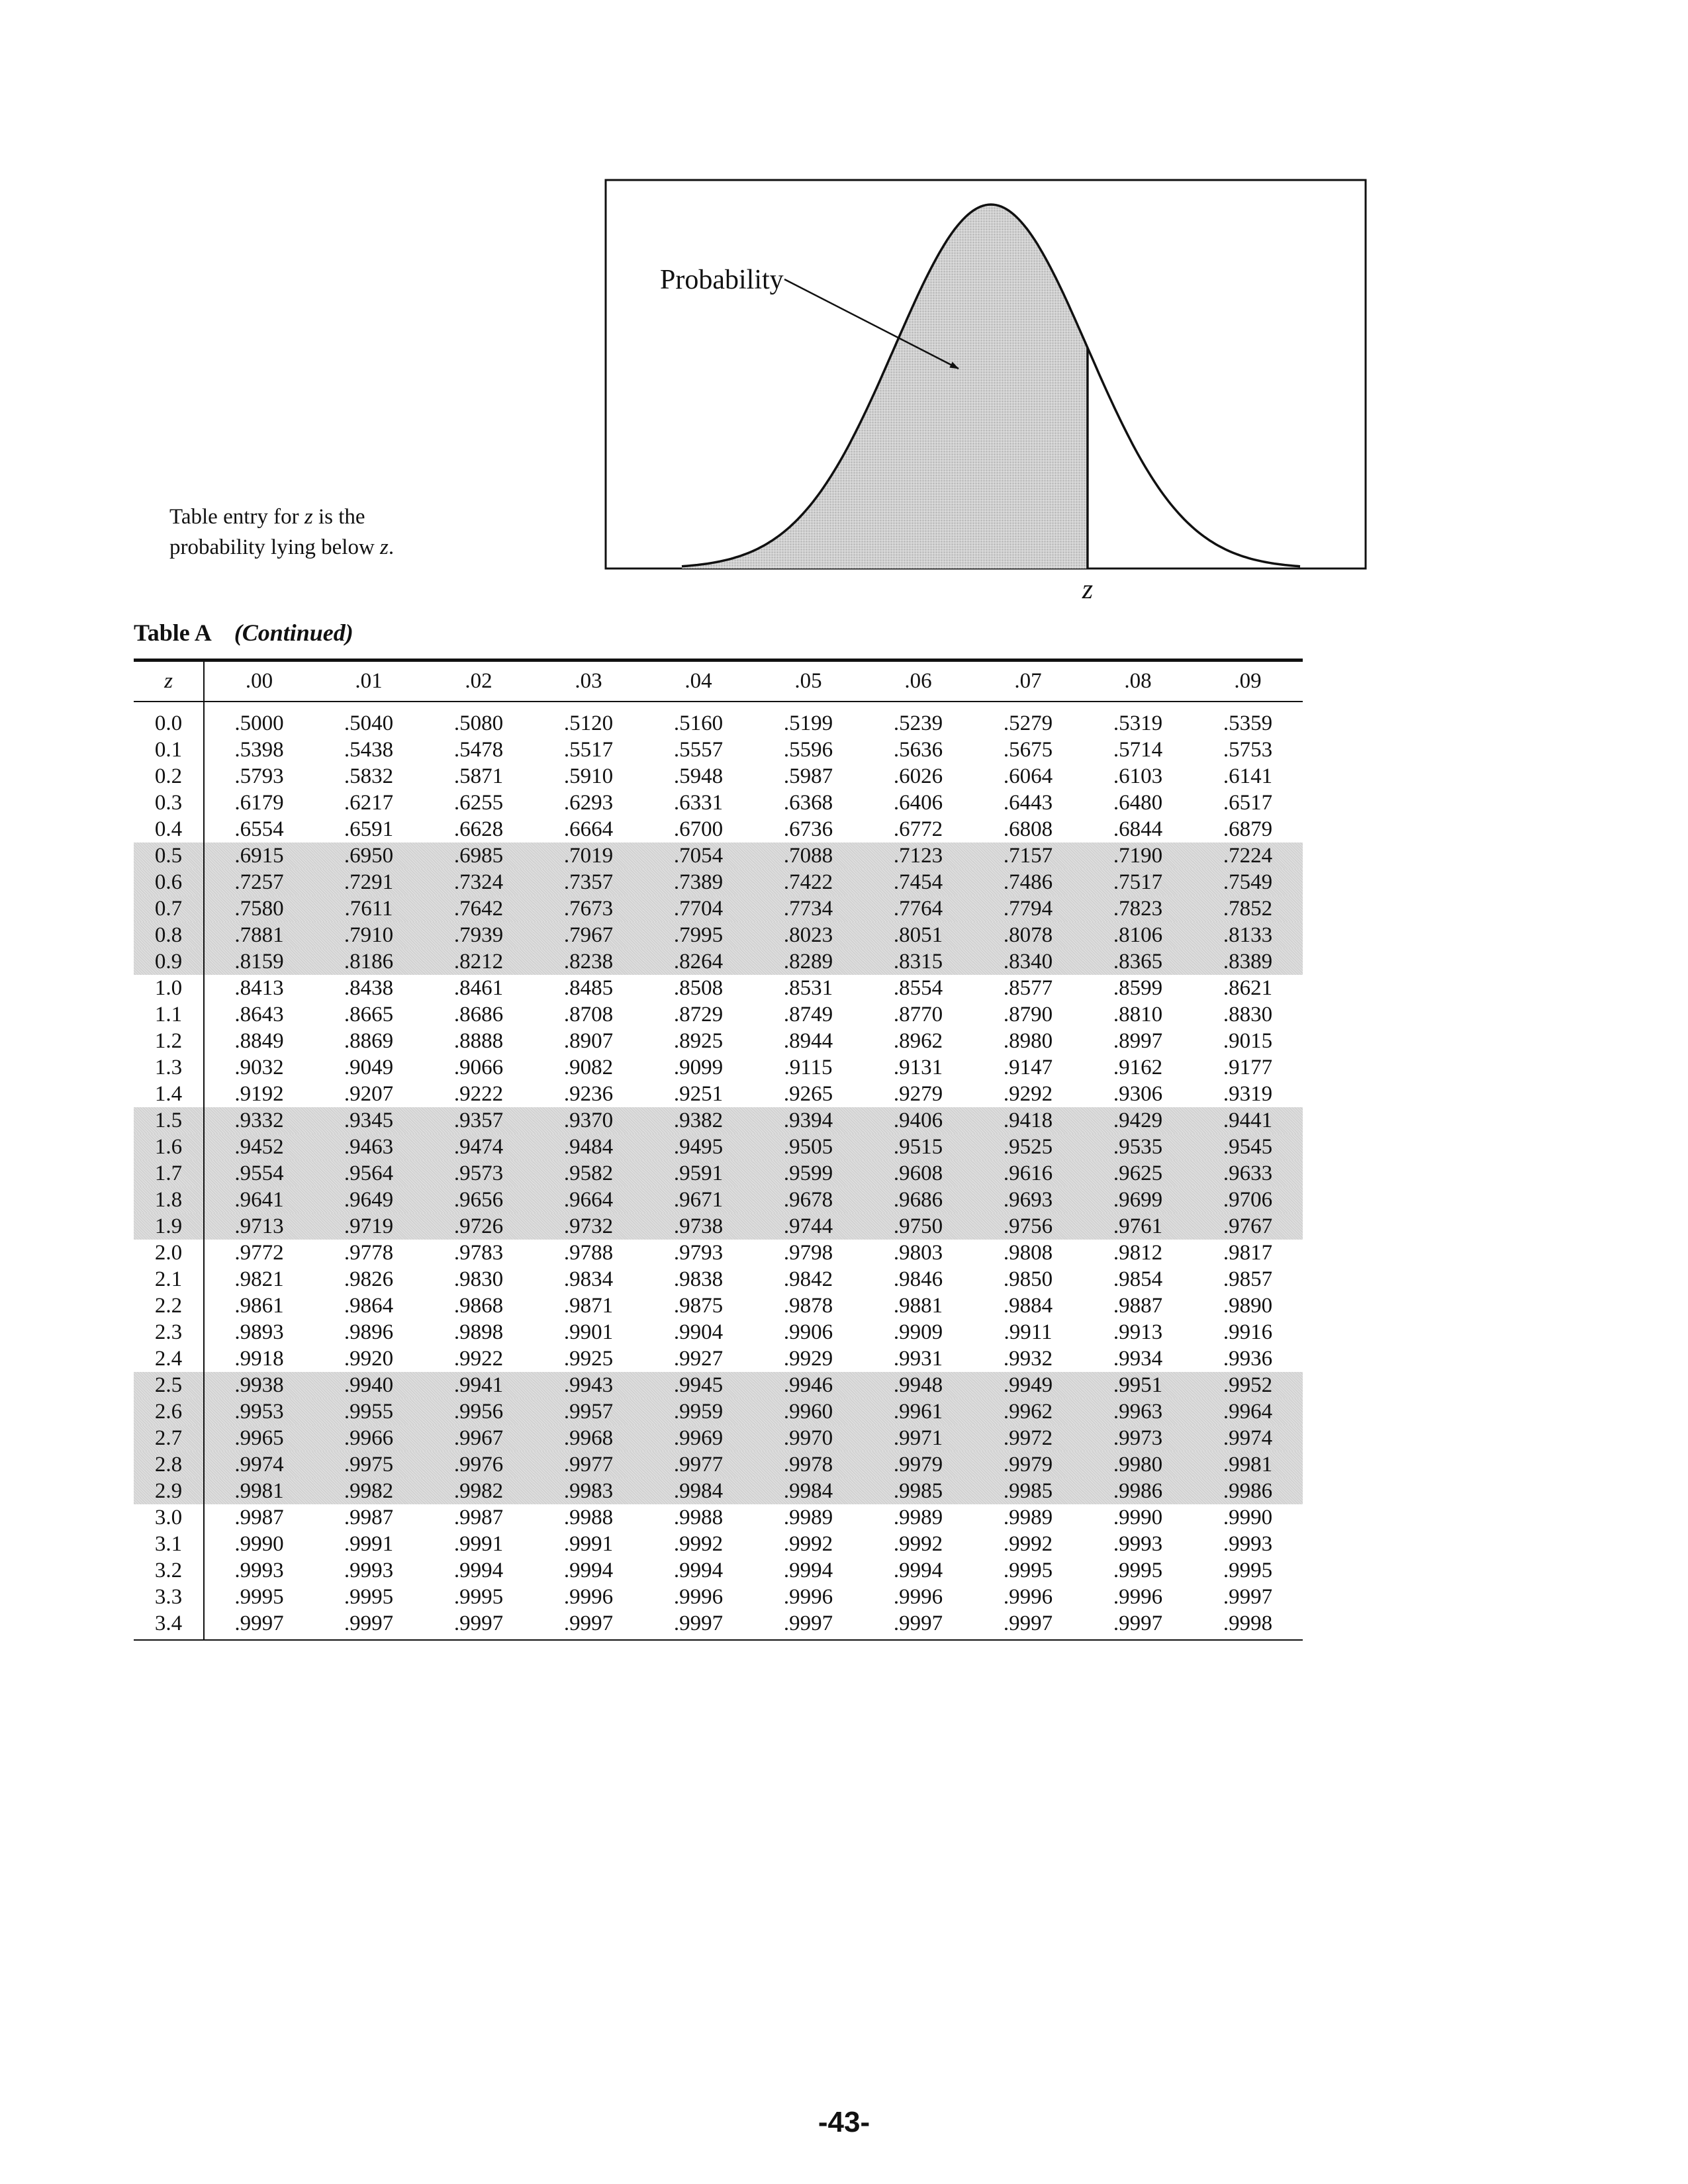 This screenshot has width=1688, height=2184. Describe the element at coordinates (588, 1305) in the screenshot. I see `probability-cell: .9871` at that location.